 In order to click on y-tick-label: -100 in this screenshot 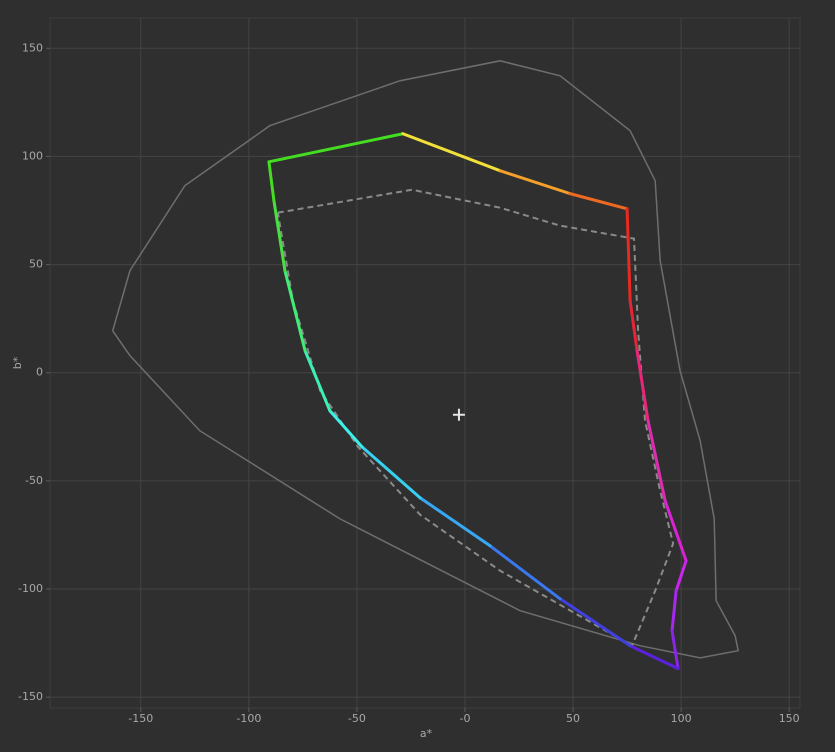, I will do `click(30, 588)`.